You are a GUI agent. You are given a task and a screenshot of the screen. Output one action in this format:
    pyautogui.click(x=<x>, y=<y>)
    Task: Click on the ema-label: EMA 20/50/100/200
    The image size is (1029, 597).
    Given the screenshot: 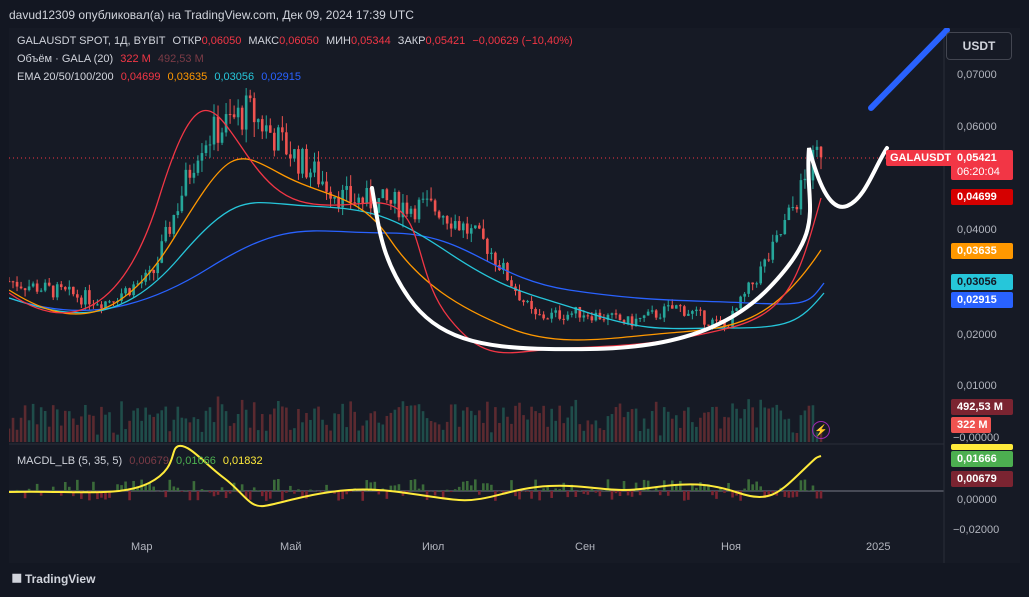 What is the action you would take?
    pyautogui.click(x=65, y=77)
    